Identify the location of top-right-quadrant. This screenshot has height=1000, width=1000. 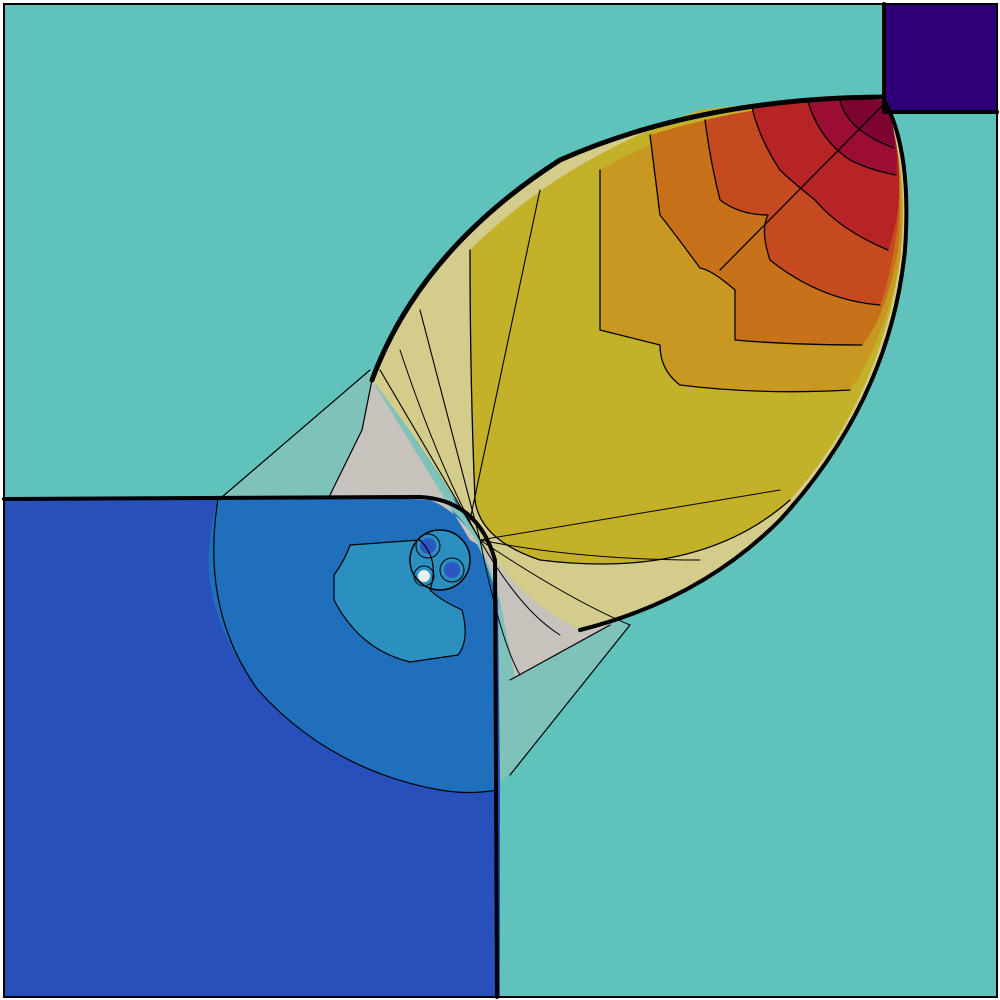
(940, 58).